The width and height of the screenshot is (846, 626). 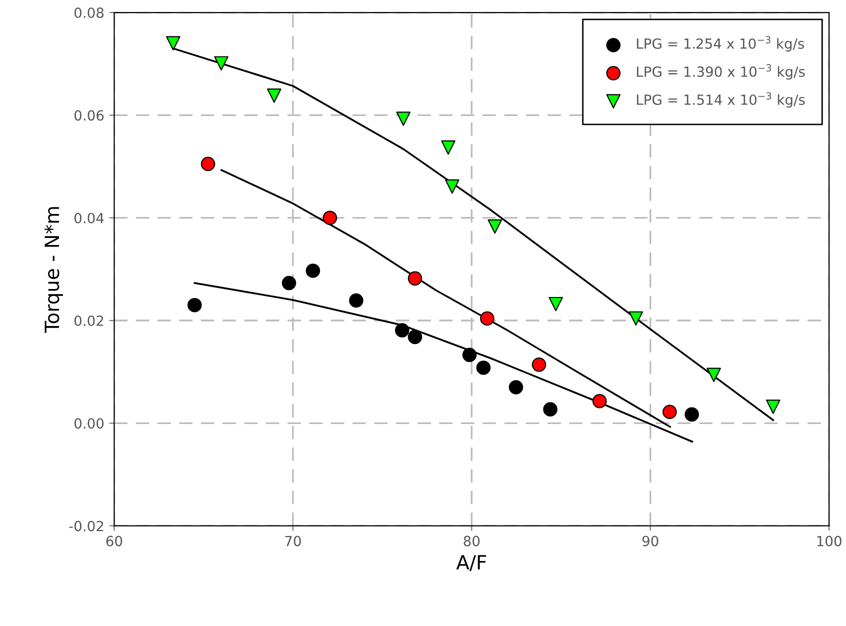 What do you see at coordinates (650, 541) in the screenshot?
I see `x-tick-label: 90` at bounding box center [650, 541].